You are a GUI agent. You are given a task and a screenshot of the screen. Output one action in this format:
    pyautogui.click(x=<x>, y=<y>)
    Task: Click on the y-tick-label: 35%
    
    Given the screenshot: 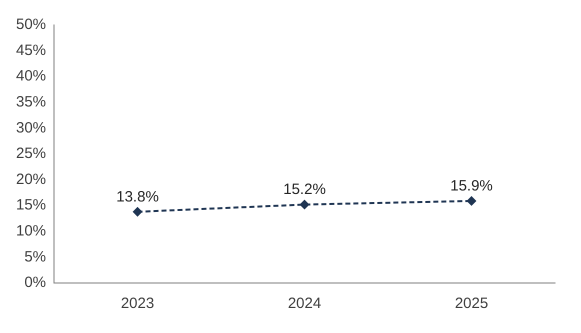 What is the action you would take?
    pyautogui.click(x=31, y=102)
    